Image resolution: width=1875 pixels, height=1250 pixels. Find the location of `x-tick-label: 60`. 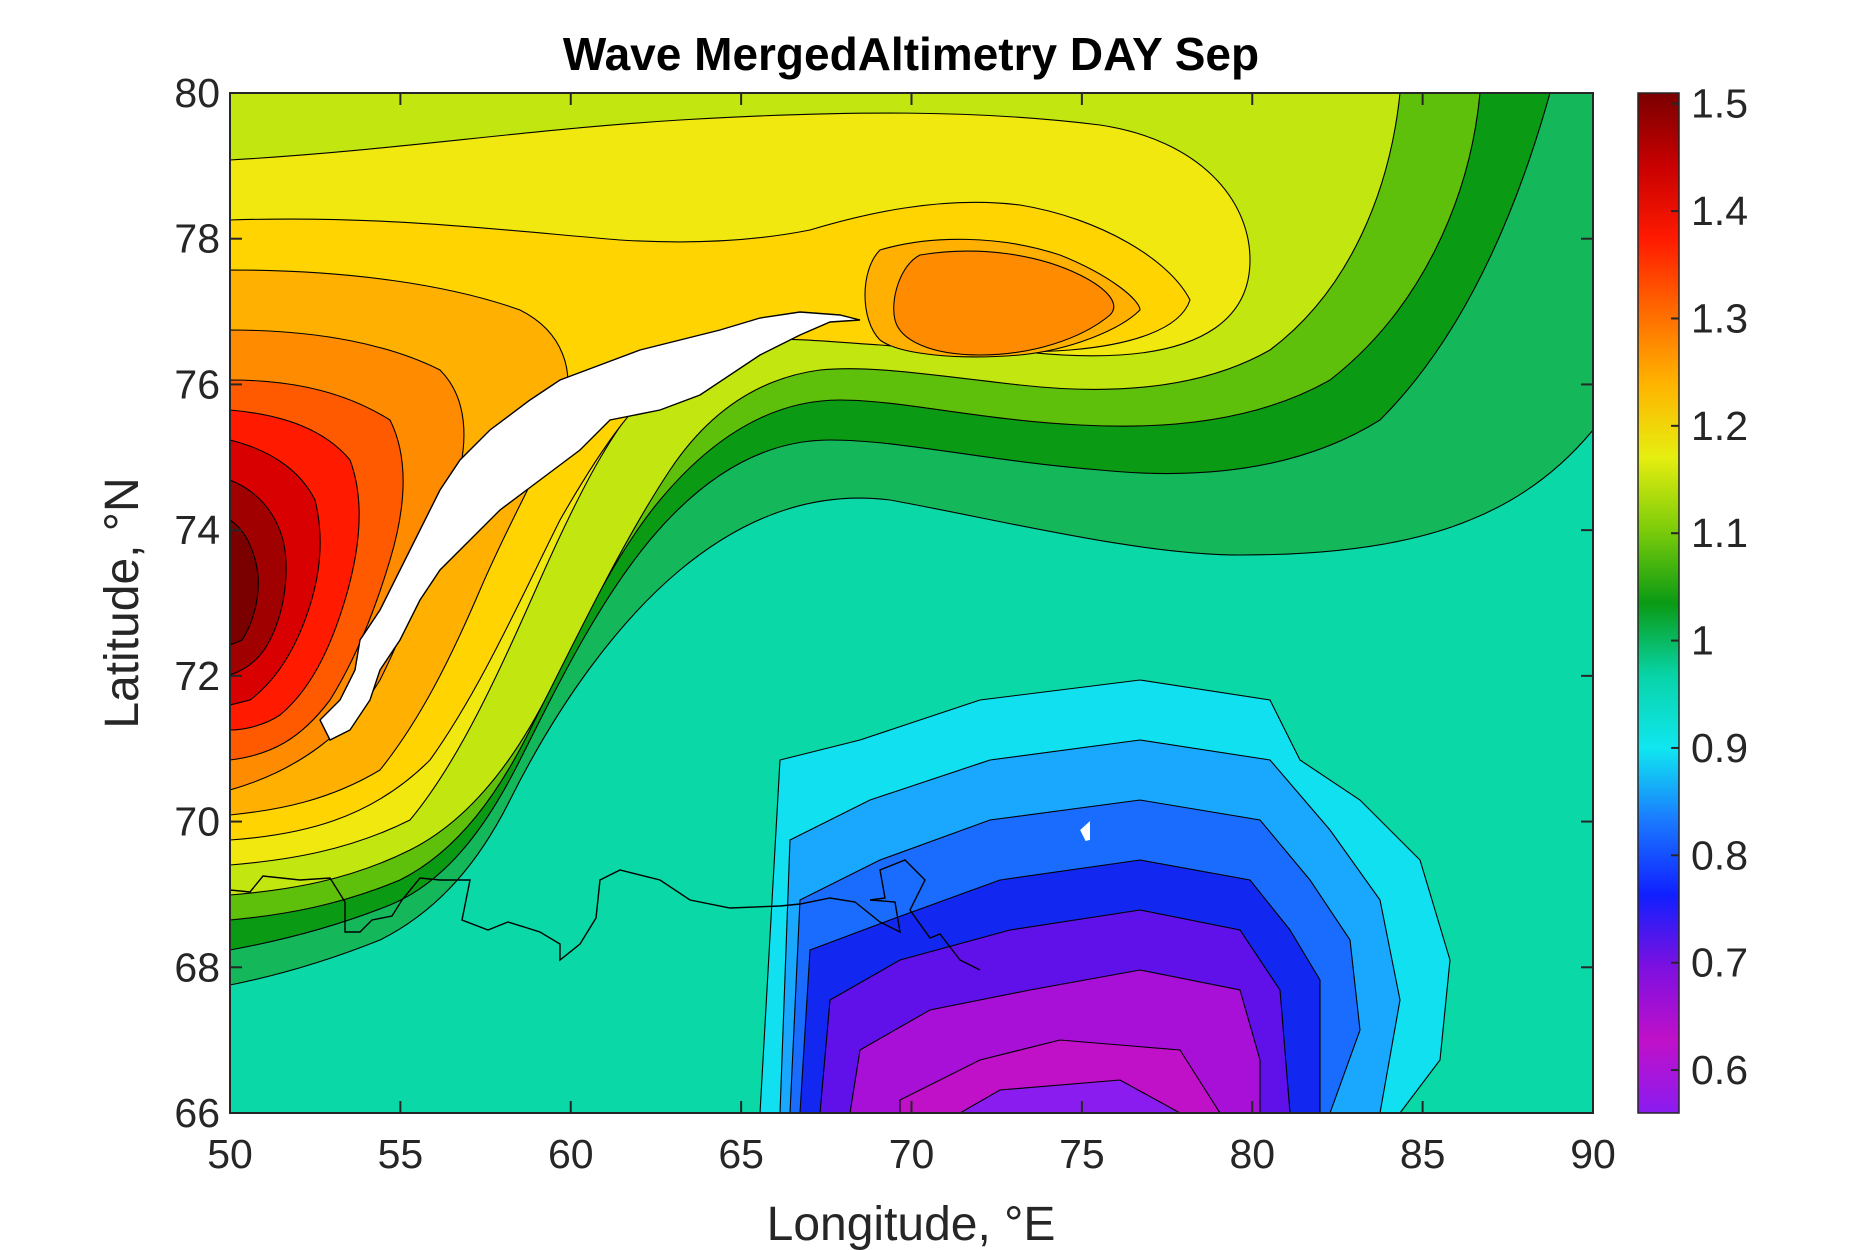

x-tick-label: 60 is located at coordinates (571, 1154).